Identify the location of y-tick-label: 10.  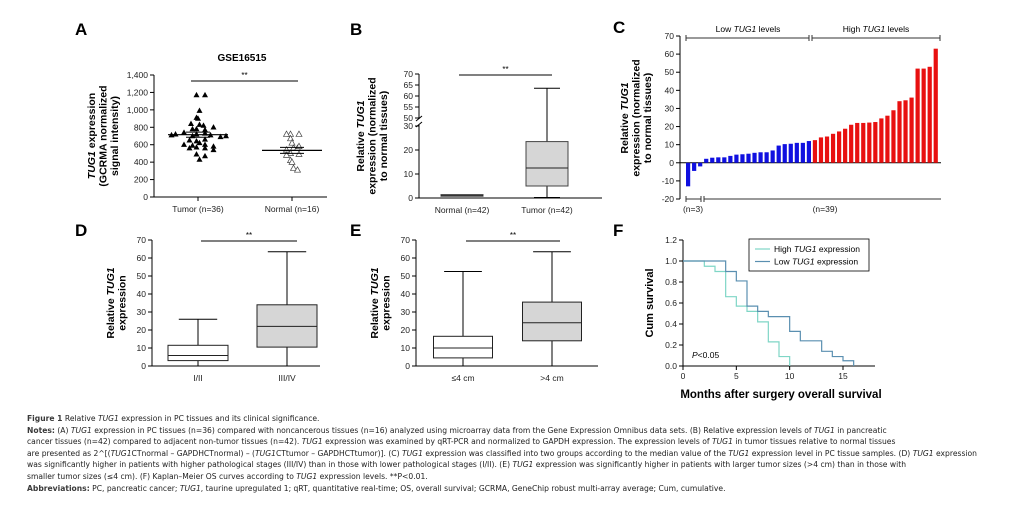
(409, 174).